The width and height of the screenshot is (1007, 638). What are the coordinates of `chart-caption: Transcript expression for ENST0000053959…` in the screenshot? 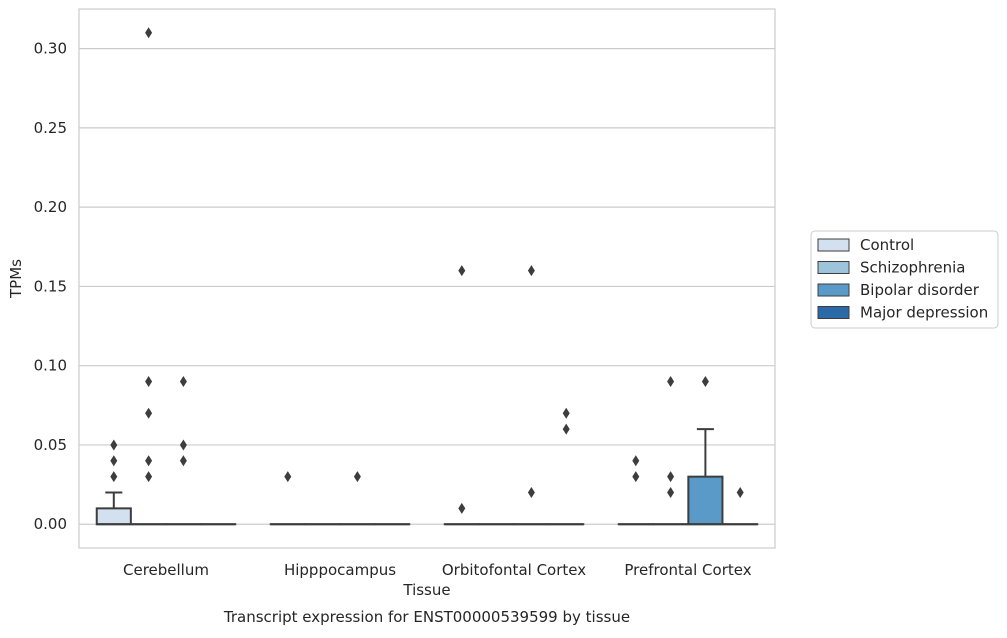 It's located at (426, 617).